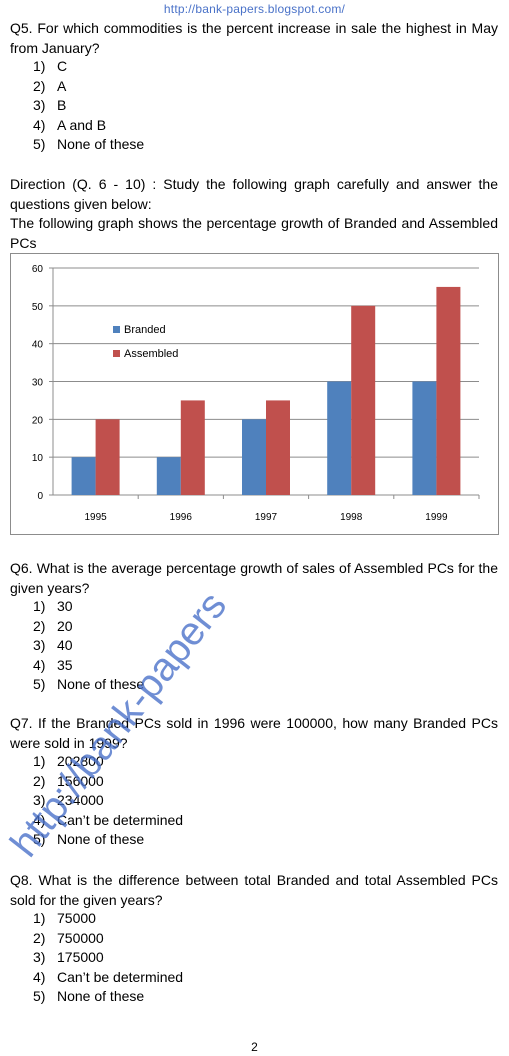 The width and height of the screenshot is (509, 1056). Describe the element at coordinates (254, 9) in the screenshot. I see `page-header-url: http://bank-papers.blogspot.com/` at that location.